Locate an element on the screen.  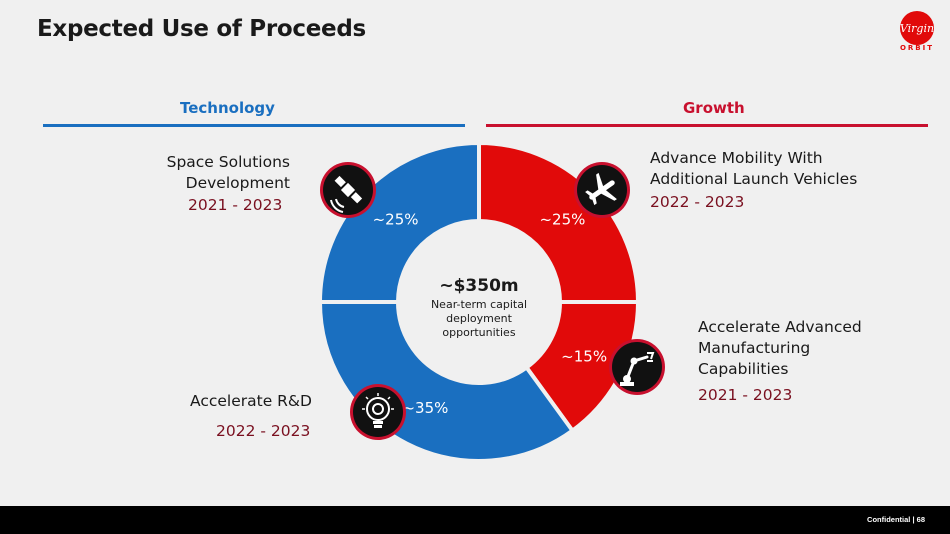
space-solutions-period: 2021 - 2023 is located at coordinates (235, 205).